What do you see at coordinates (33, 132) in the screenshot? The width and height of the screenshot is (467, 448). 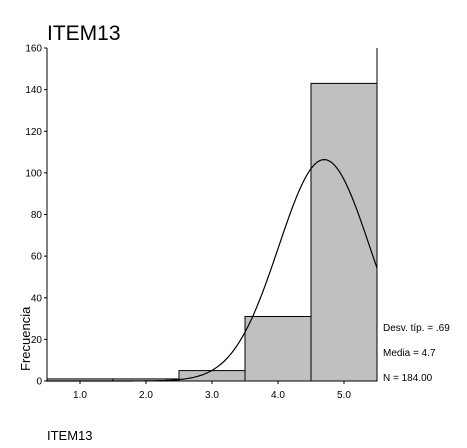 I see `y-tick-label: 120` at bounding box center [33, 132].